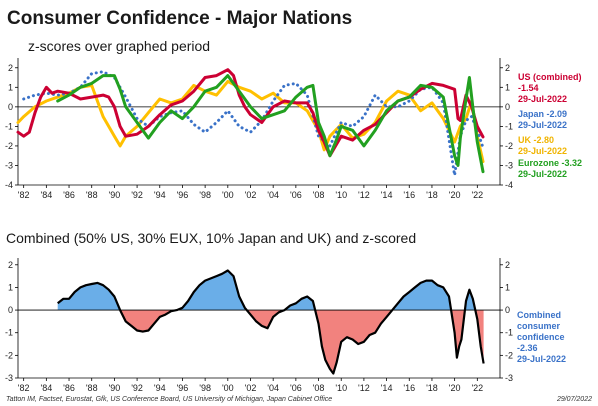  Describe the element at coordinates (9, 185) in the screenshot. I see `top-ytick-label-left: -4` at that location.